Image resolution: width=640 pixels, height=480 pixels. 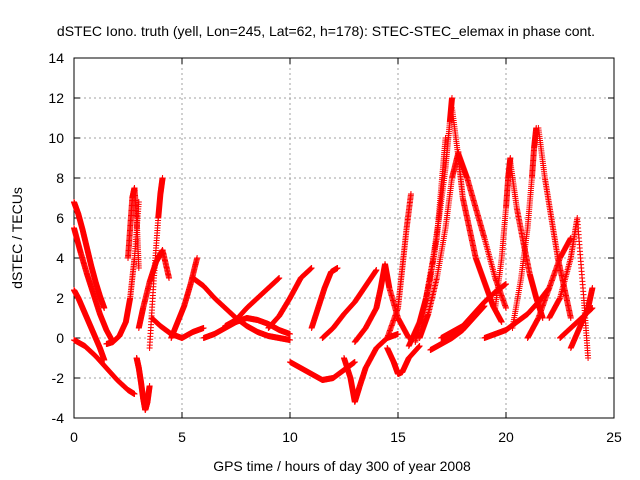 What do you see at coordinates (182, 437) in the screenshot?
I see `x-tick-label: 5` at bounding box center [182, 437].